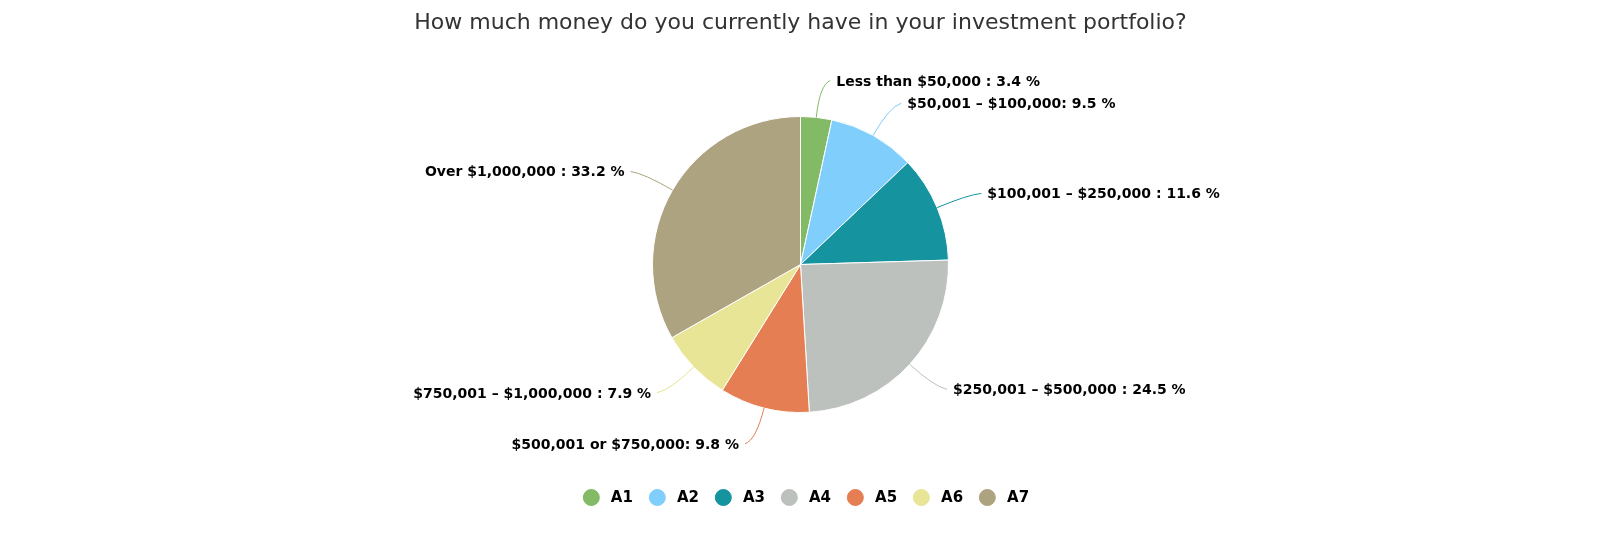 The image size is (1600, 533). I want to click on legend-label: A5, so click(886, 497).